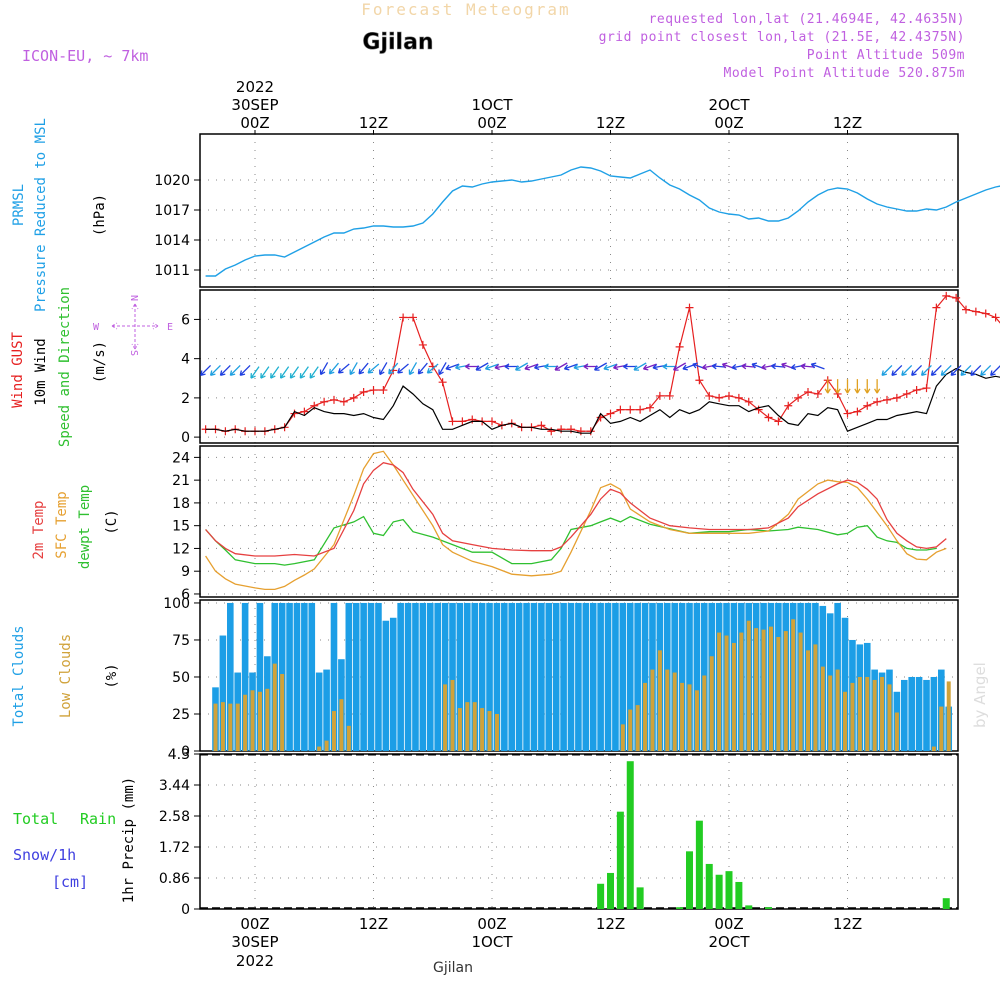 Image resolution: width=1000 pixels, height=1000 pixels. Describe the element at coordinates (255, 87) in the screenshot. I see `top-year-label: 2022` at that location.